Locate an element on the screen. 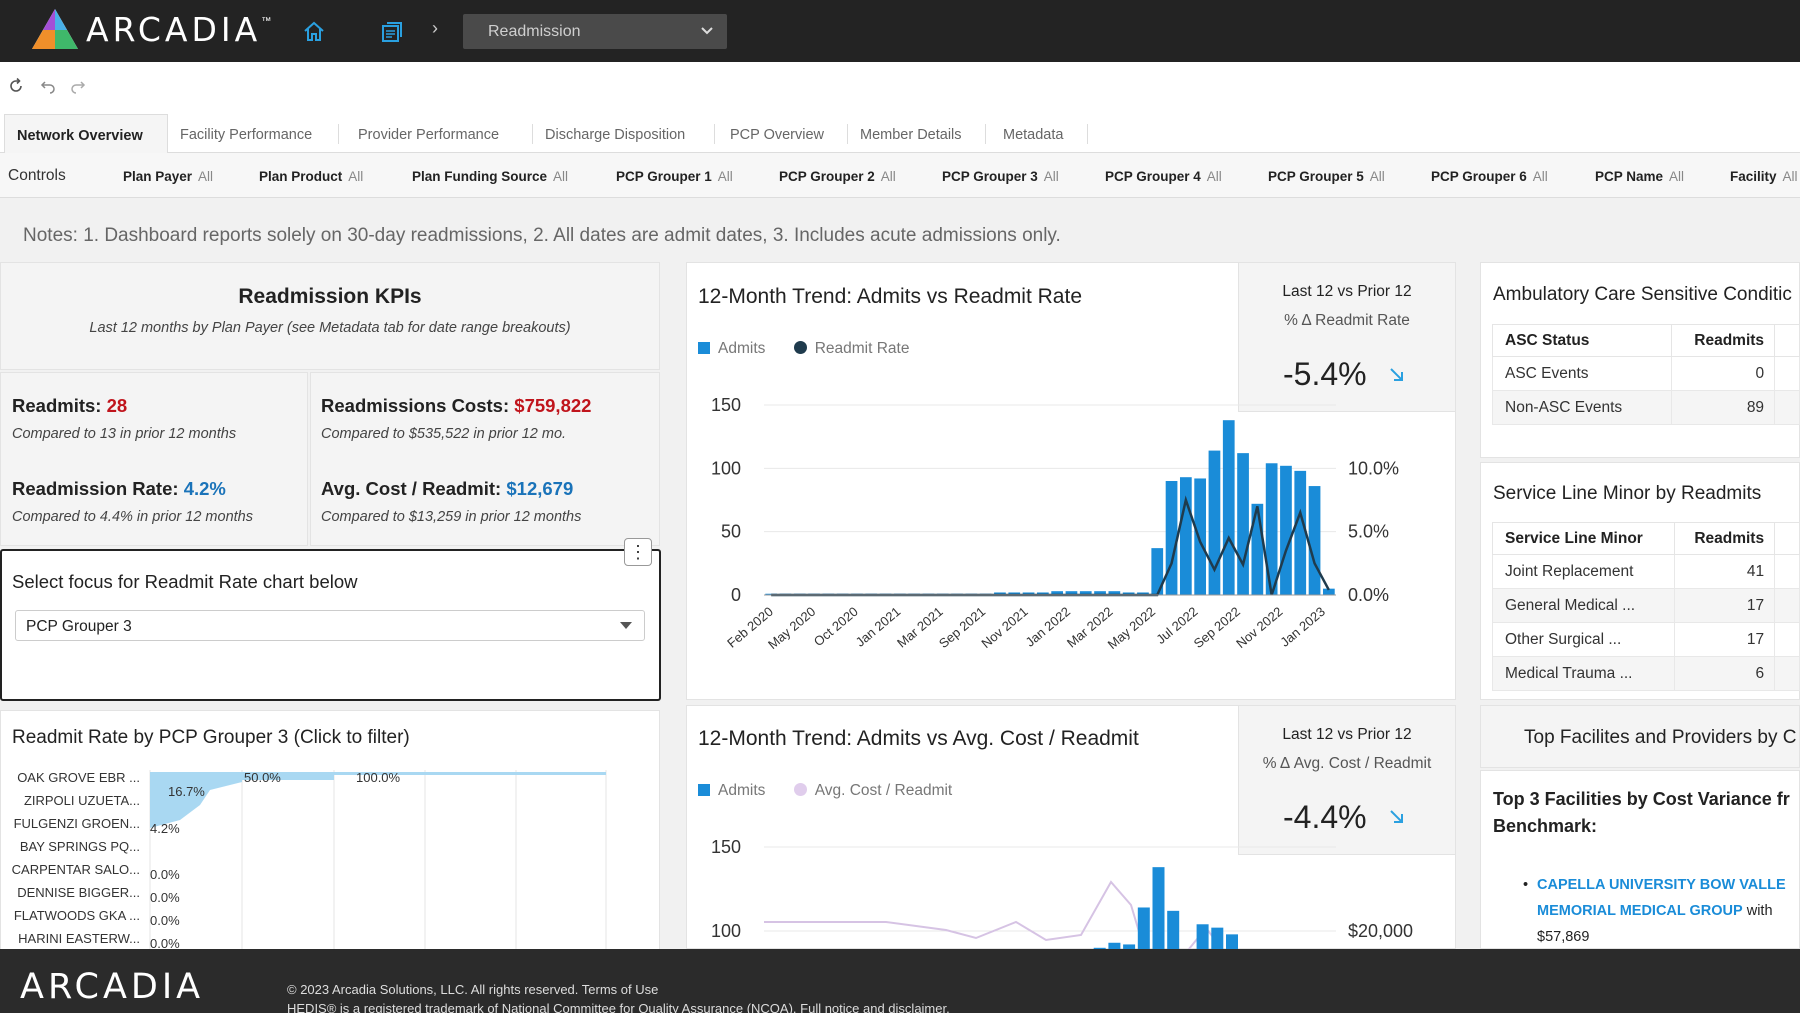  control-pcp-grouper-4: PCP Grouper 4 All is located at coordinates (1163, 176).